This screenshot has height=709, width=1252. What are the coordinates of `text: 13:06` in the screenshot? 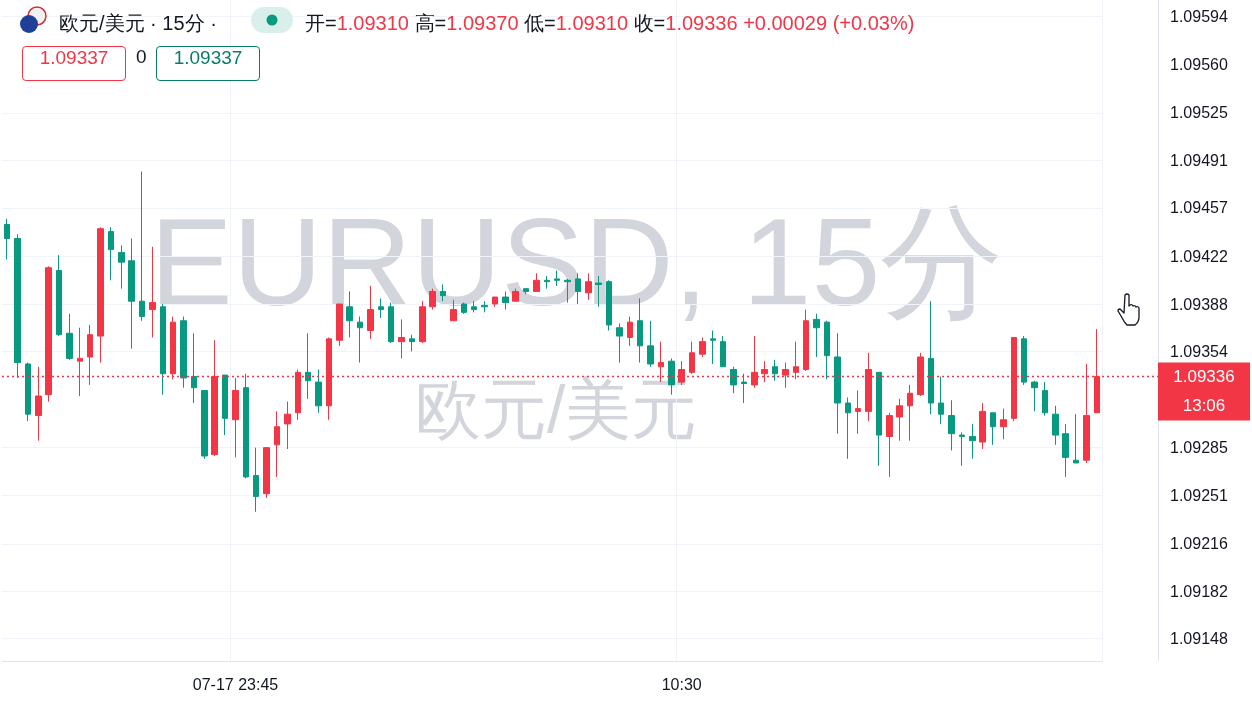 It's located at (1204, 406).